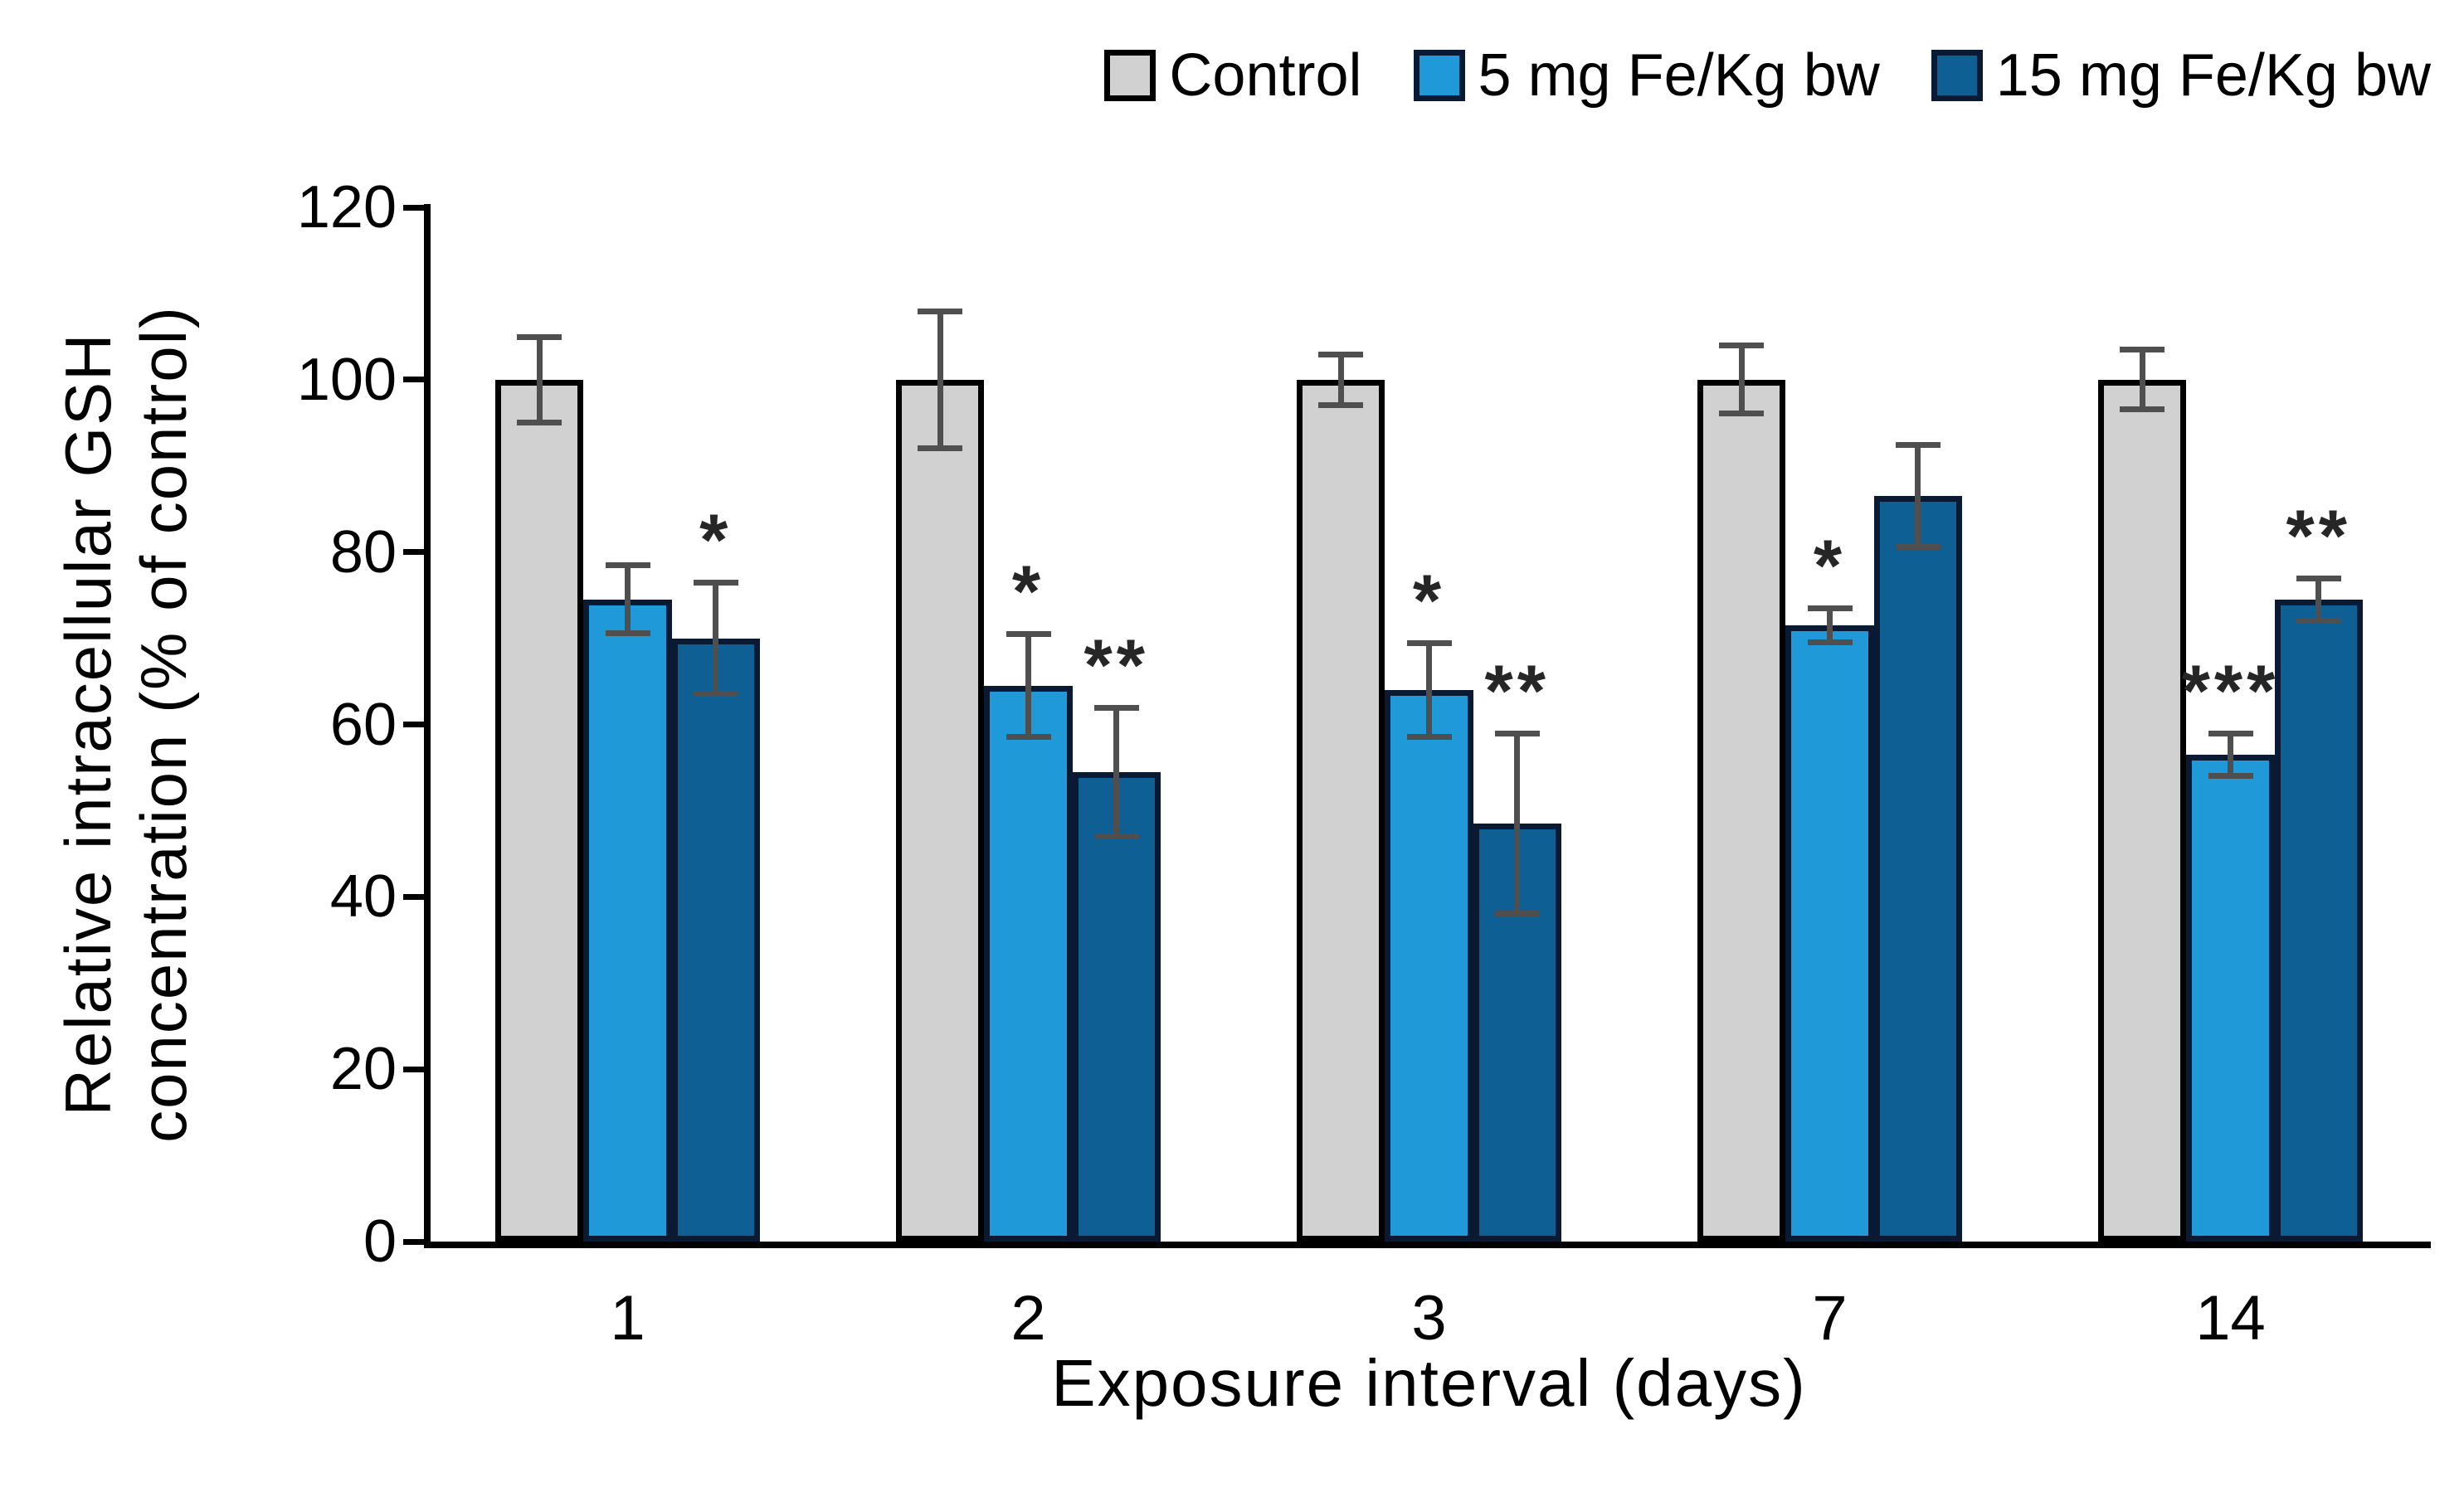  I want to click on y-axis-line, so click(427, 726).